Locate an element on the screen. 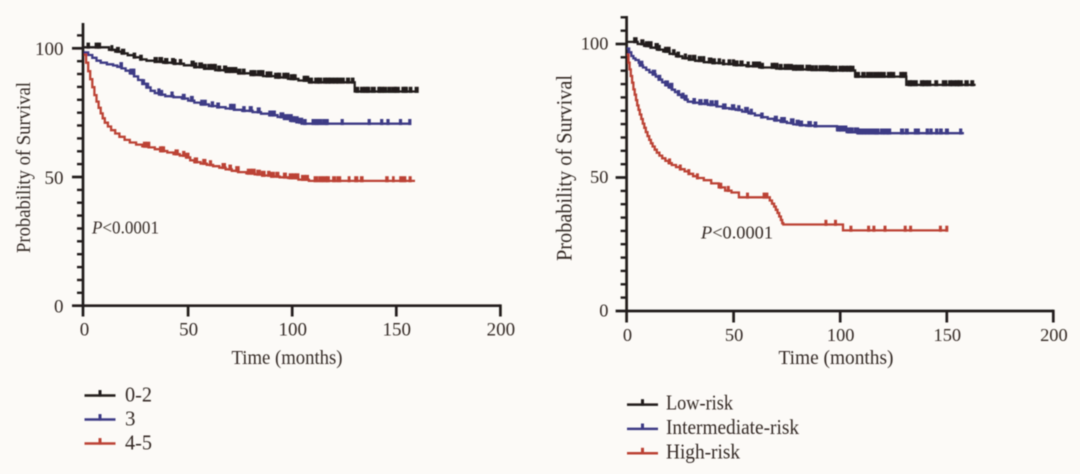  svg-text: Intermediate-risk is located at coordinates (732, 427).